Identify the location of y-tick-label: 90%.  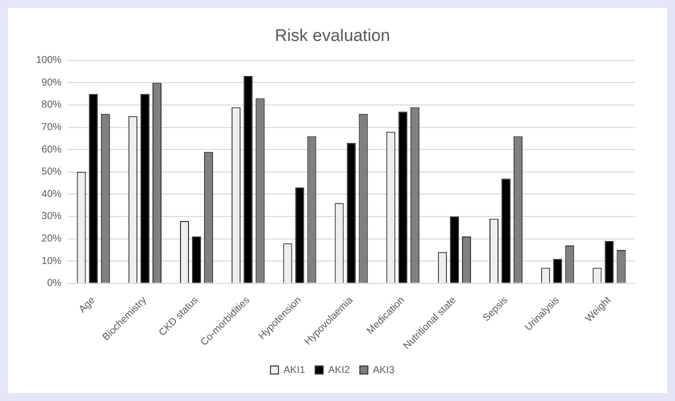
(52, 82).